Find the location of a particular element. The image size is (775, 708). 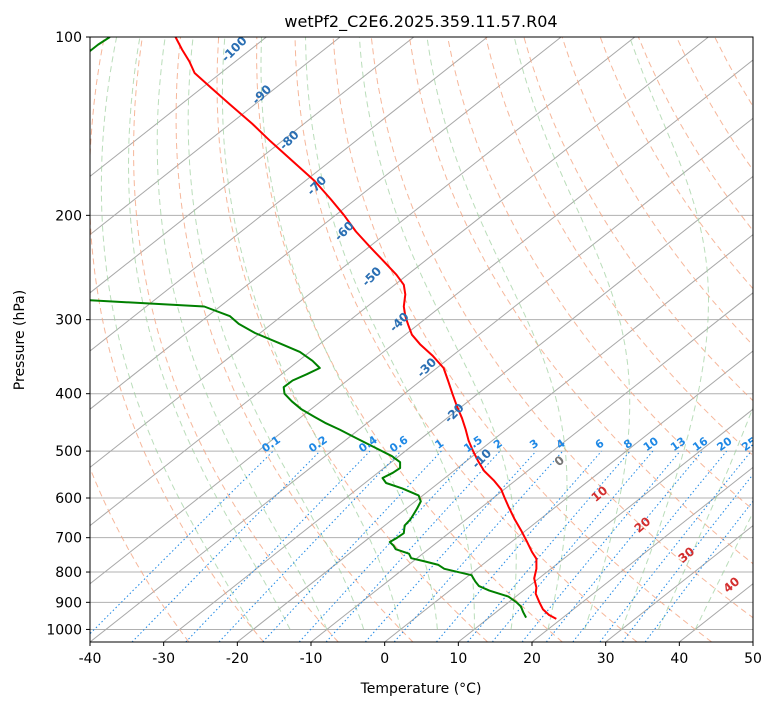

y-axis: 100 200 300 400 500 600 700 800 900 1000 is located at coordinates (68, 334).